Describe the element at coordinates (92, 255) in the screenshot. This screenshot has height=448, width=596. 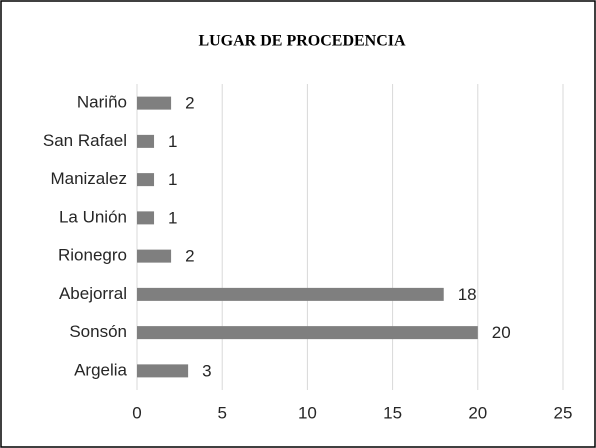
I see `y-tick-label: Rionegro` at that location.